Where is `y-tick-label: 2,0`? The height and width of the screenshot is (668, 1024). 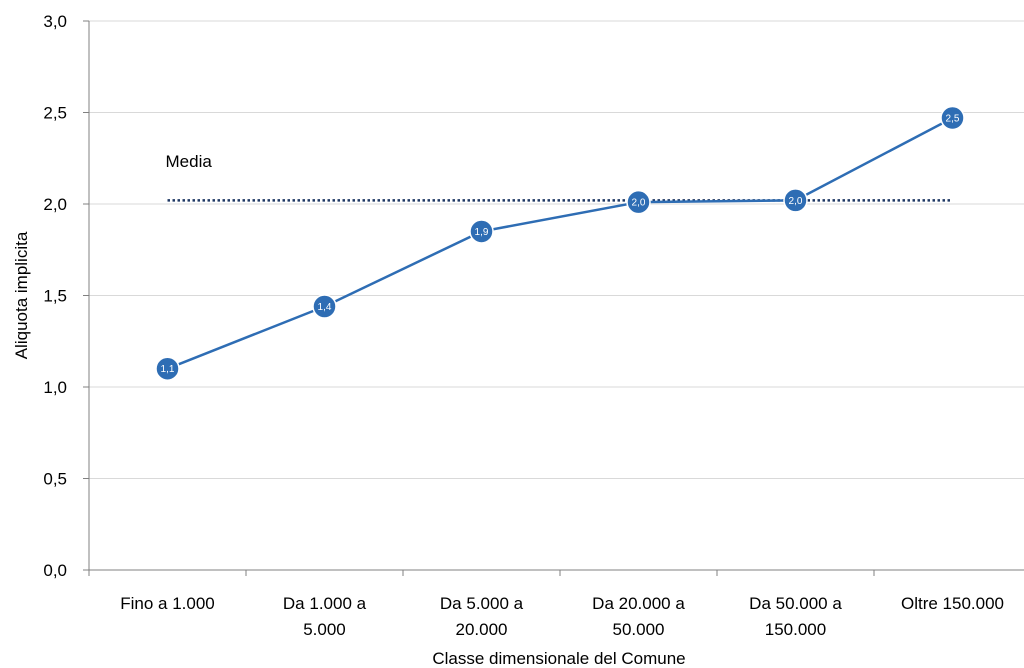
y-tick-label: 2,0 is located at coordinates (55, 204).